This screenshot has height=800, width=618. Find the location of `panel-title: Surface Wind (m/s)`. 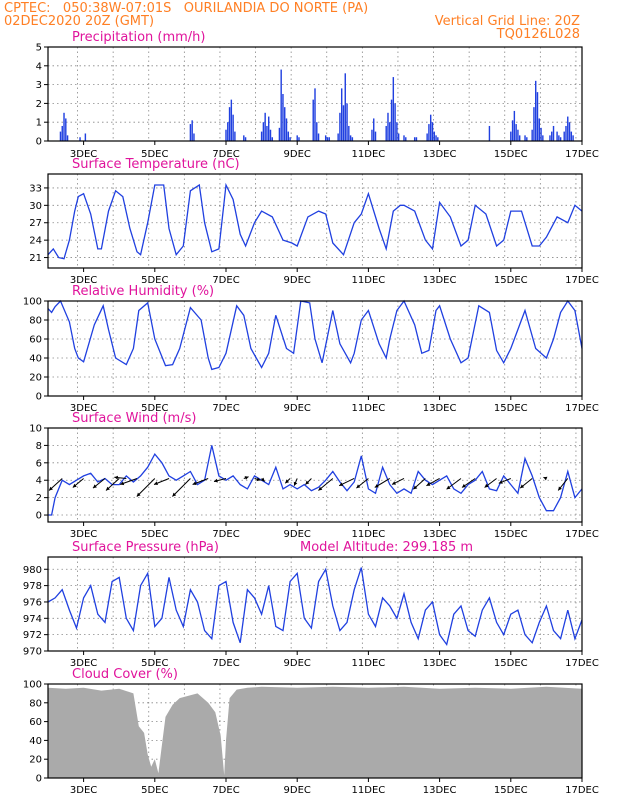

panel-title: Surface Wind (m/s) is located at coordinates (134, 418).